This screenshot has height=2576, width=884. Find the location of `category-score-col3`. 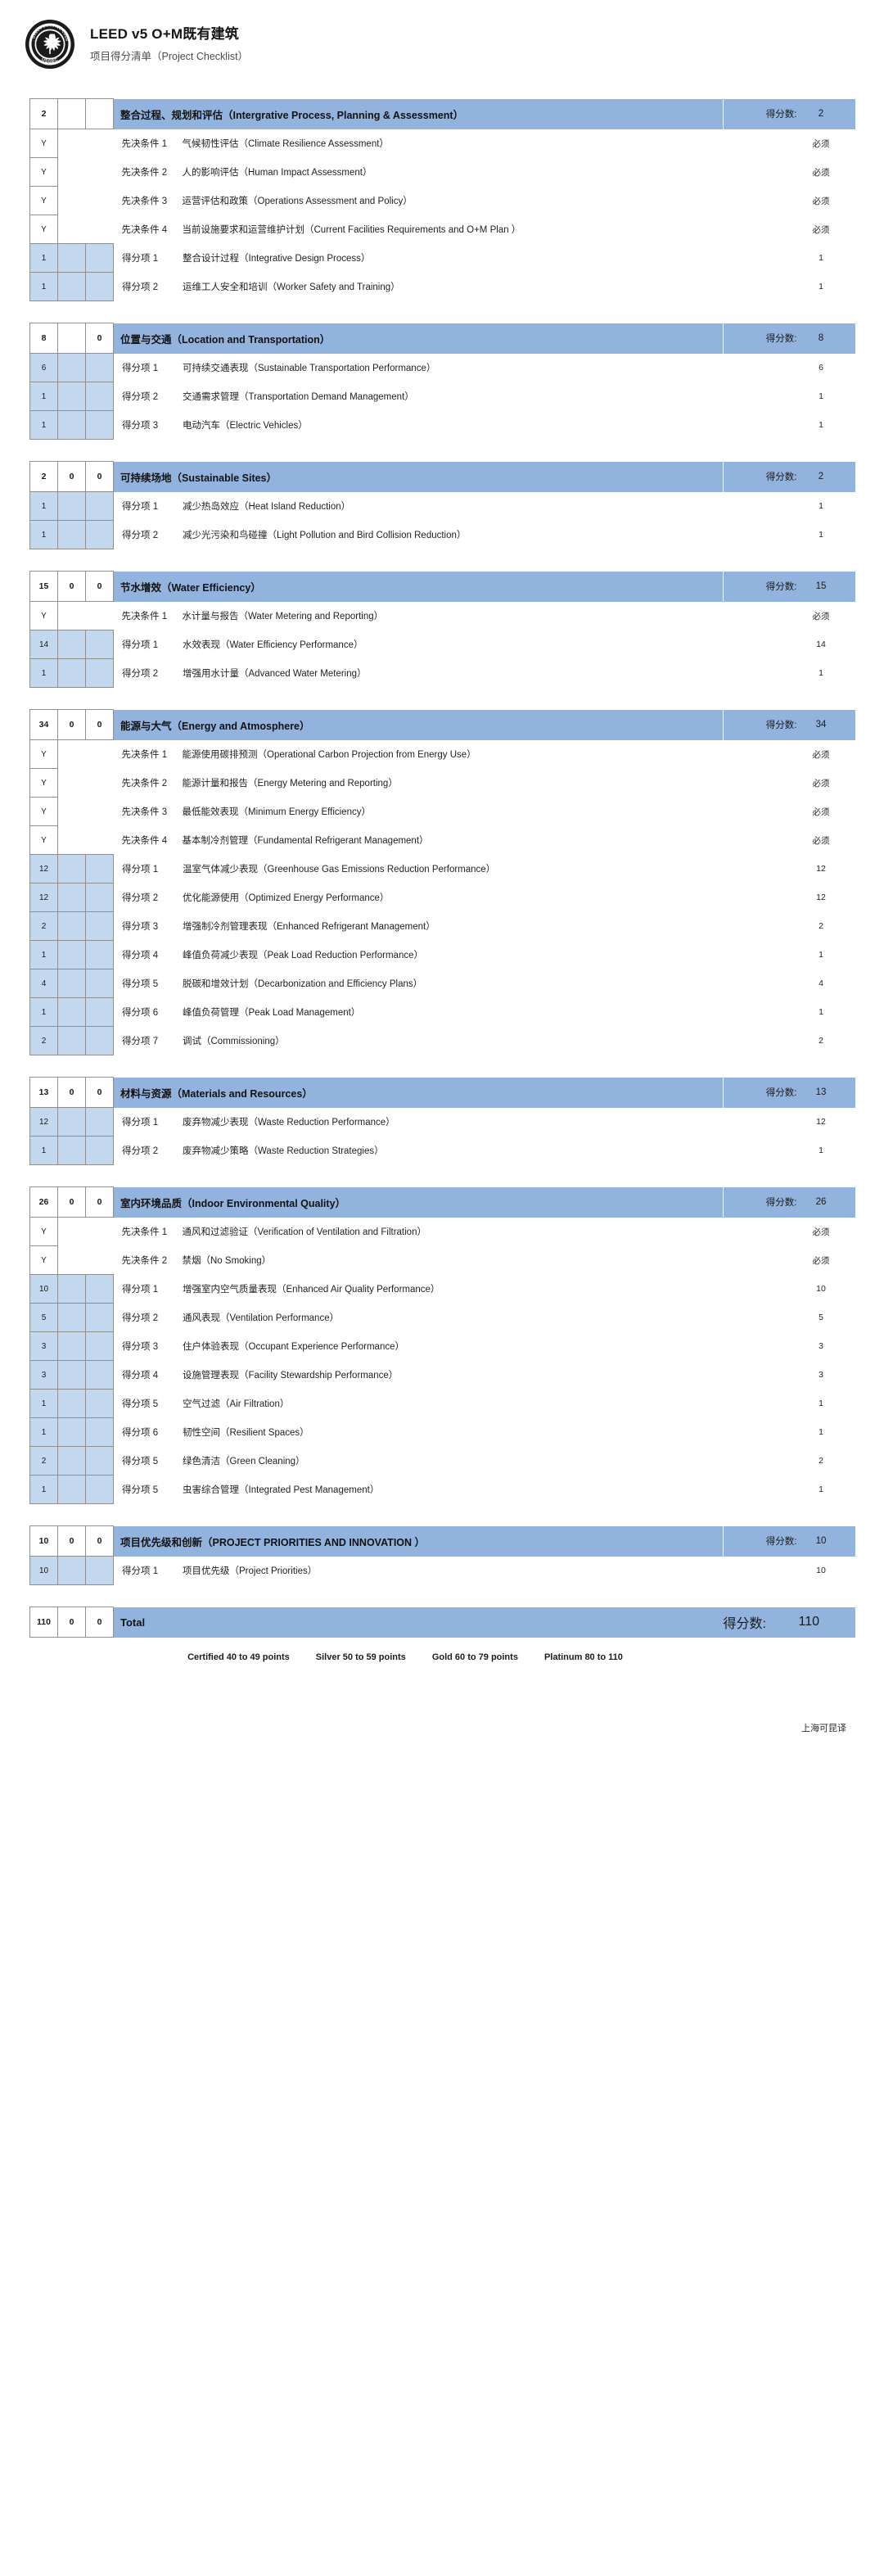

category-score-col3 is located at coordinates (100, 113).